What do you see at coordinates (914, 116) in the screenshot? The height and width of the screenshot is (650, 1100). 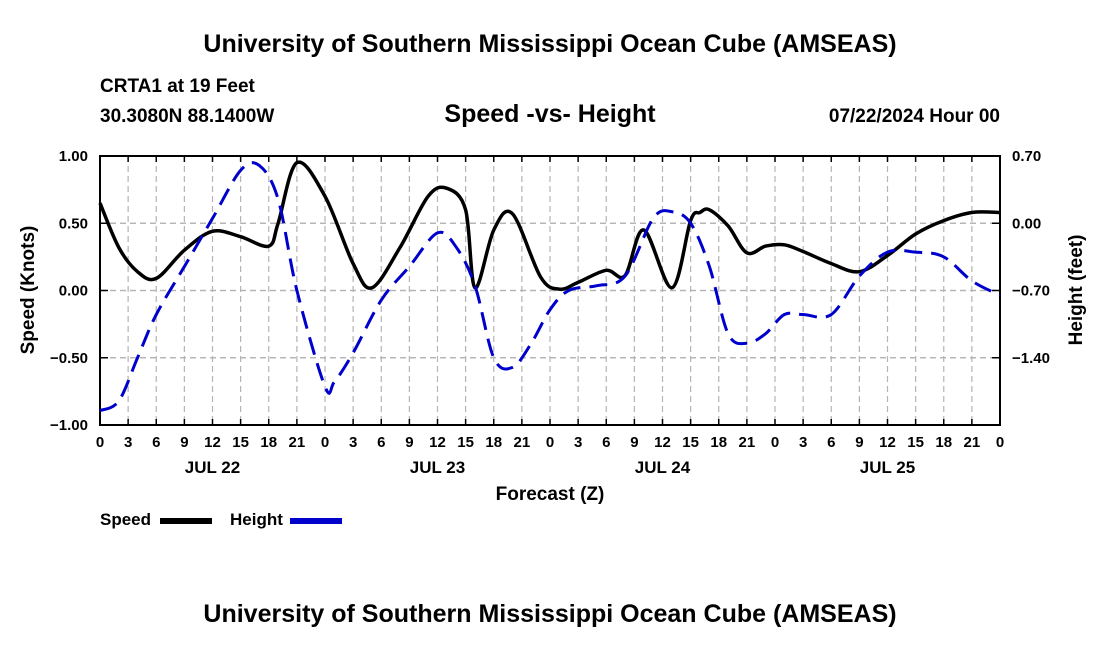 I see `date-label: 07/22/2024 Hour 00` at bounding box center [914, 116].